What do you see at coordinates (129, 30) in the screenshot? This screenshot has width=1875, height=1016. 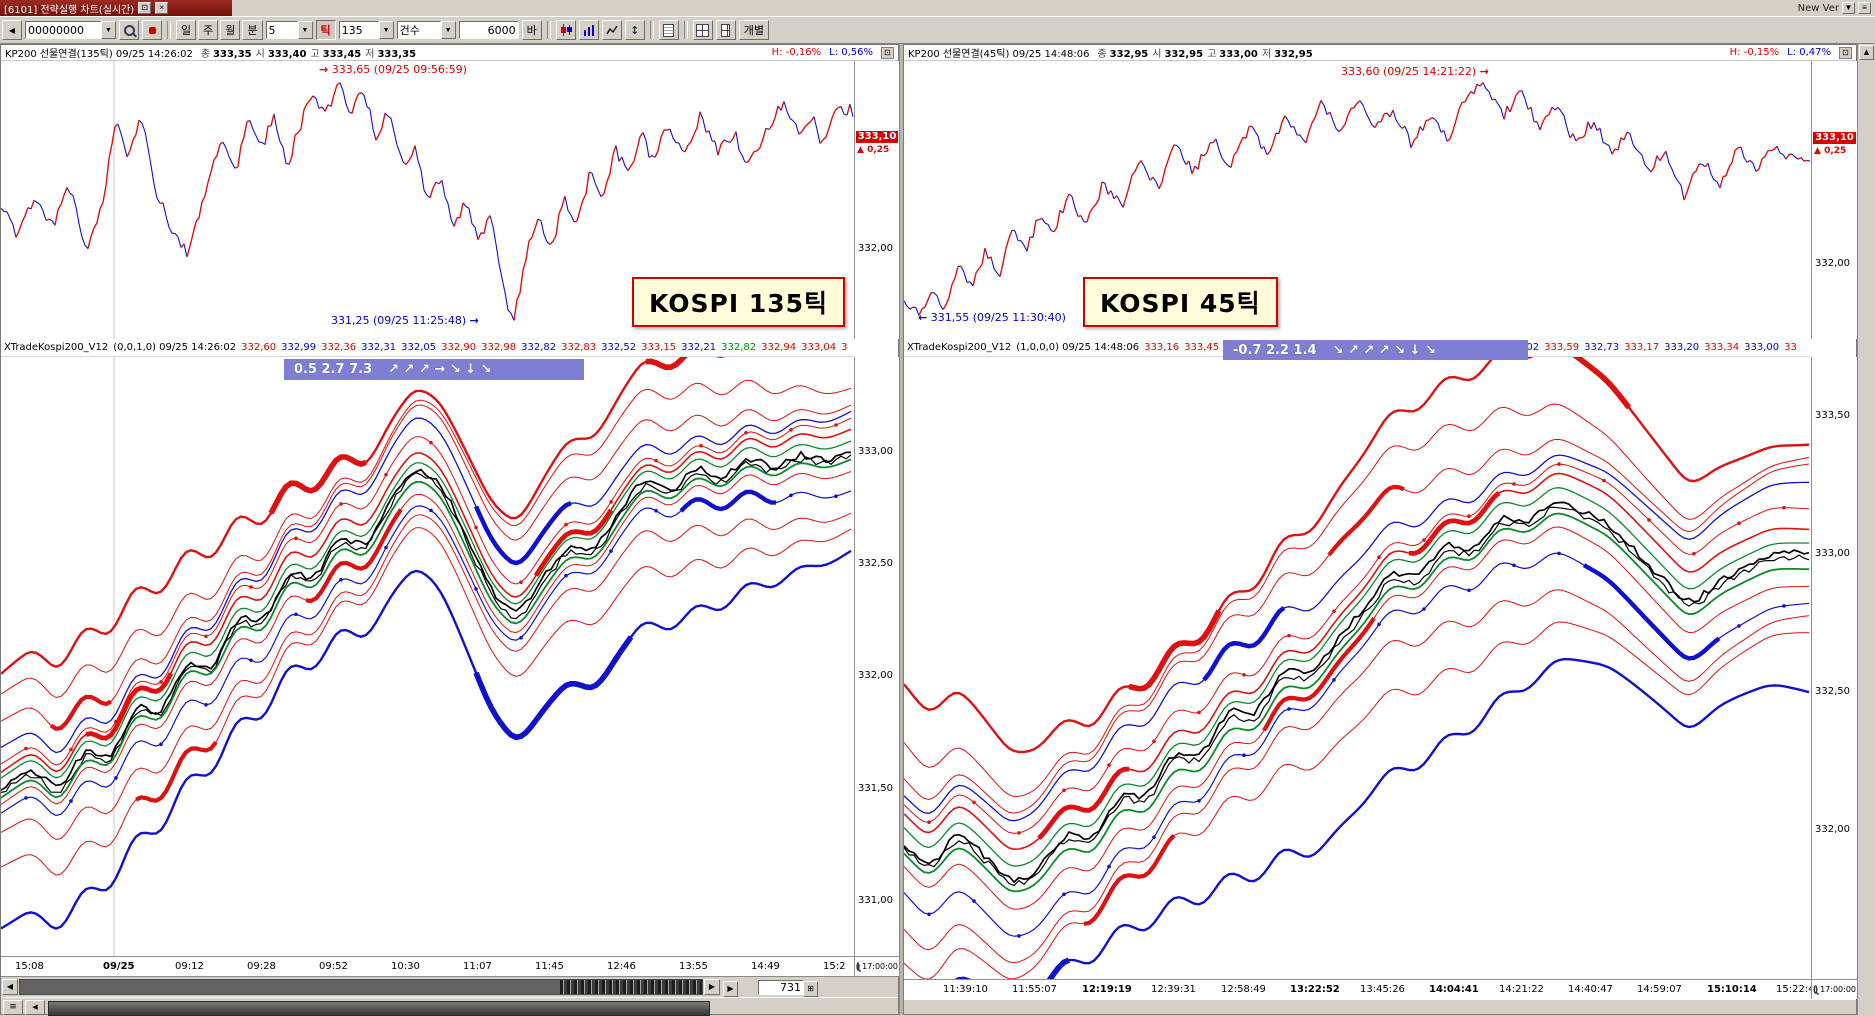 I see `search-button` at bounding box center [129, 30].